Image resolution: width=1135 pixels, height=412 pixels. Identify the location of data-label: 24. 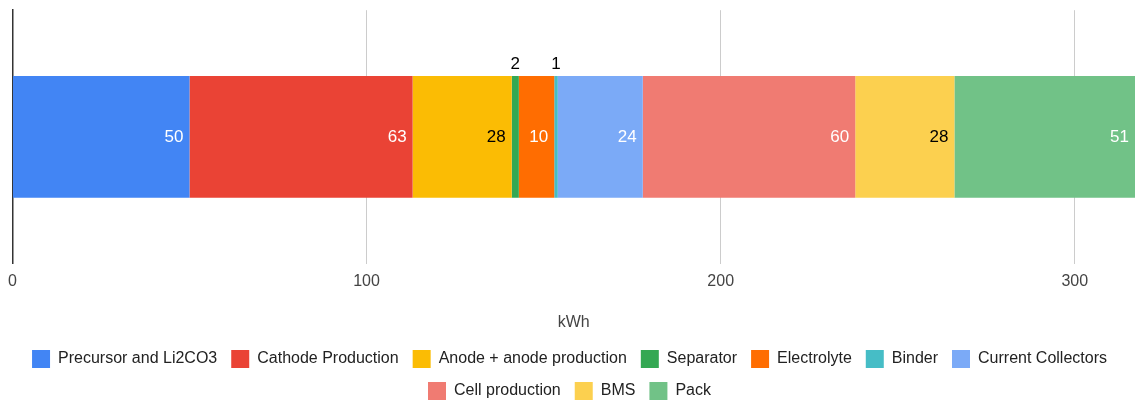
(627, 136).